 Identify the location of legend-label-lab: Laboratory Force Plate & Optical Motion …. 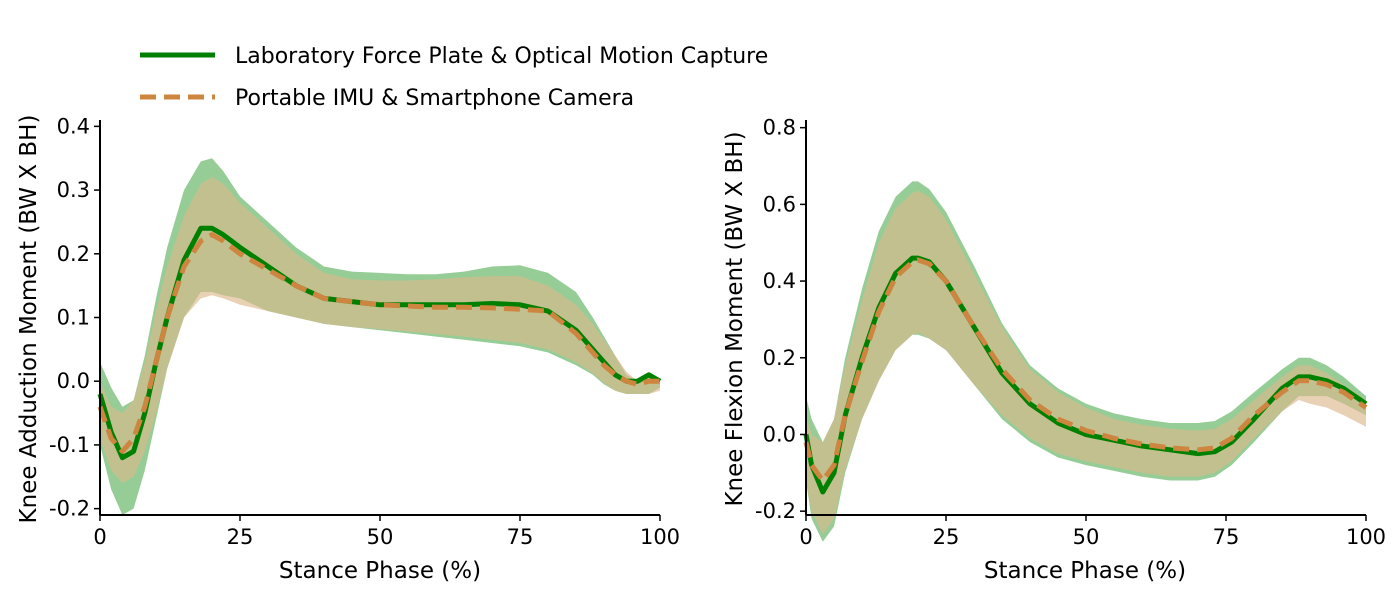
(501, 56).